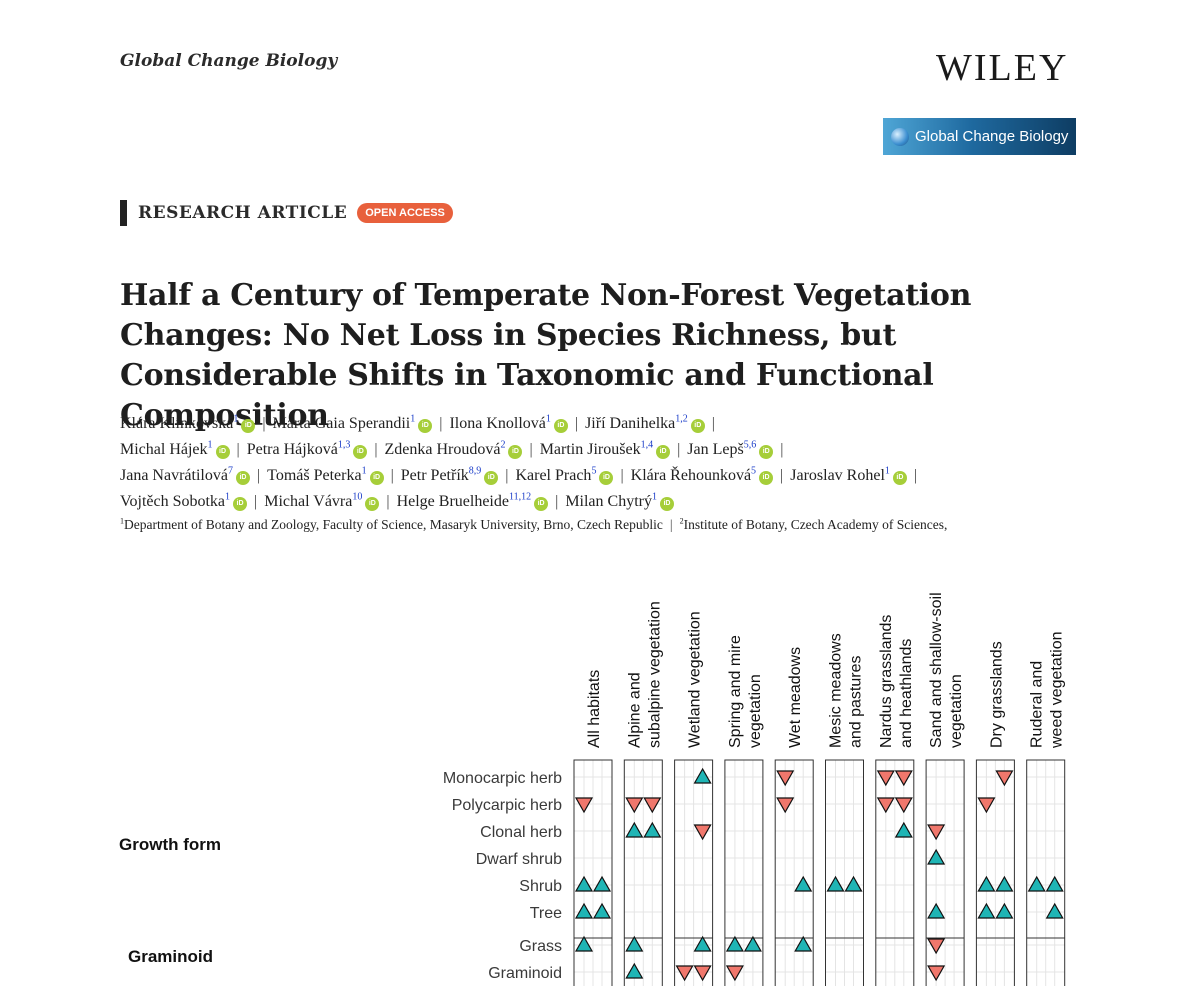  I want to click on journal-badge: Global Change Biology, so click(979, 136).